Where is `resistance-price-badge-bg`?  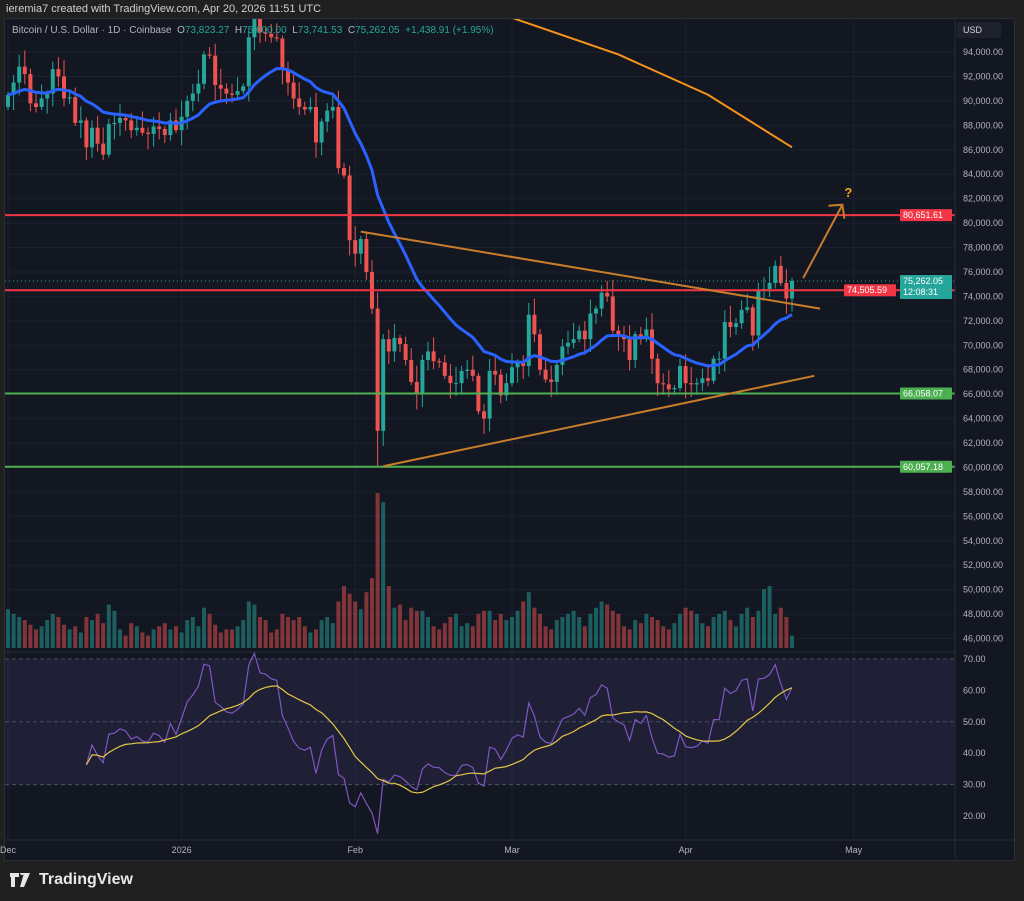
resistance-price-badge-bg is located at coordinates (926, 215).